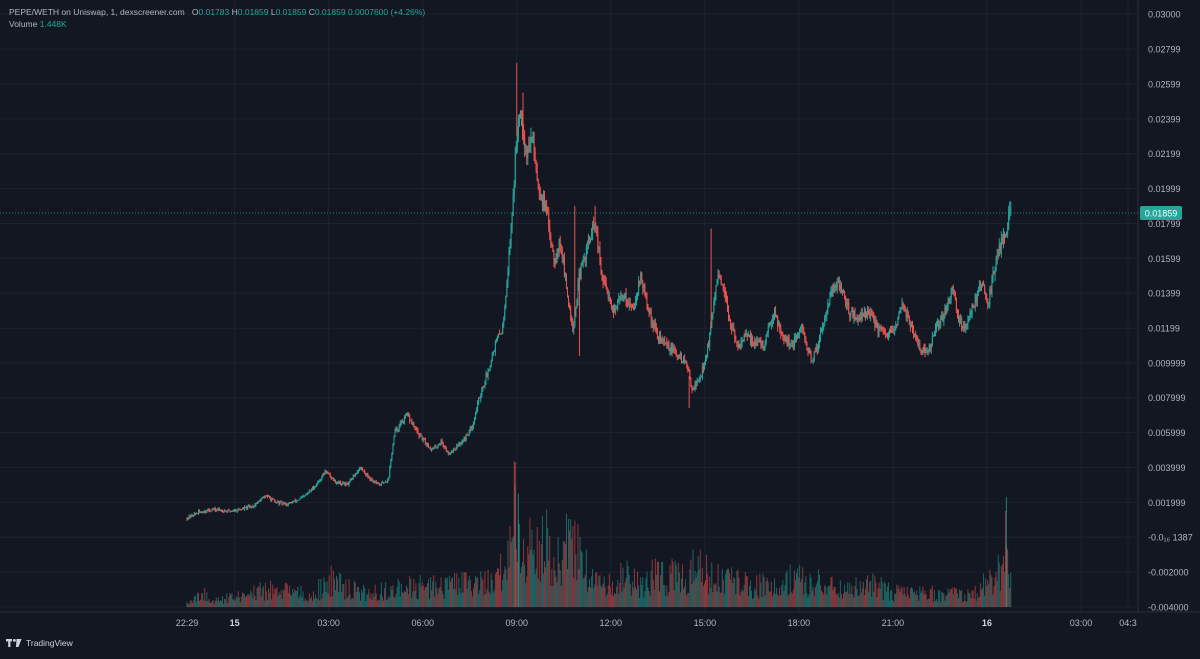 This screenshot has height=659, width=1200. What do you see at coordinates (1168, 608) in the screenshot?
I see `y-tick-label: -0.004000` at bounding box center [1168, 608].